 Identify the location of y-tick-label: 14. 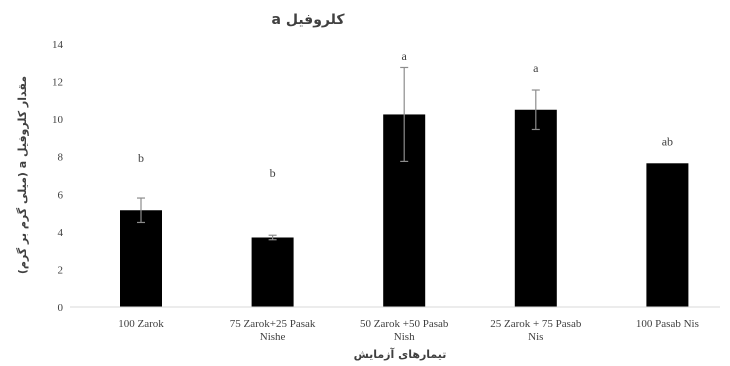
(58, 45).